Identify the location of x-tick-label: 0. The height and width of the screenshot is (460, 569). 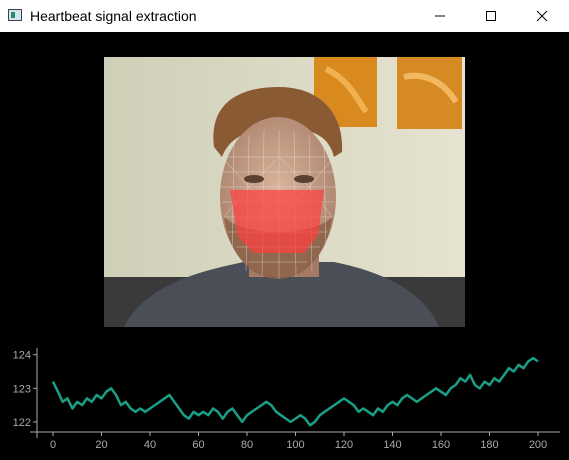
(53, 445).